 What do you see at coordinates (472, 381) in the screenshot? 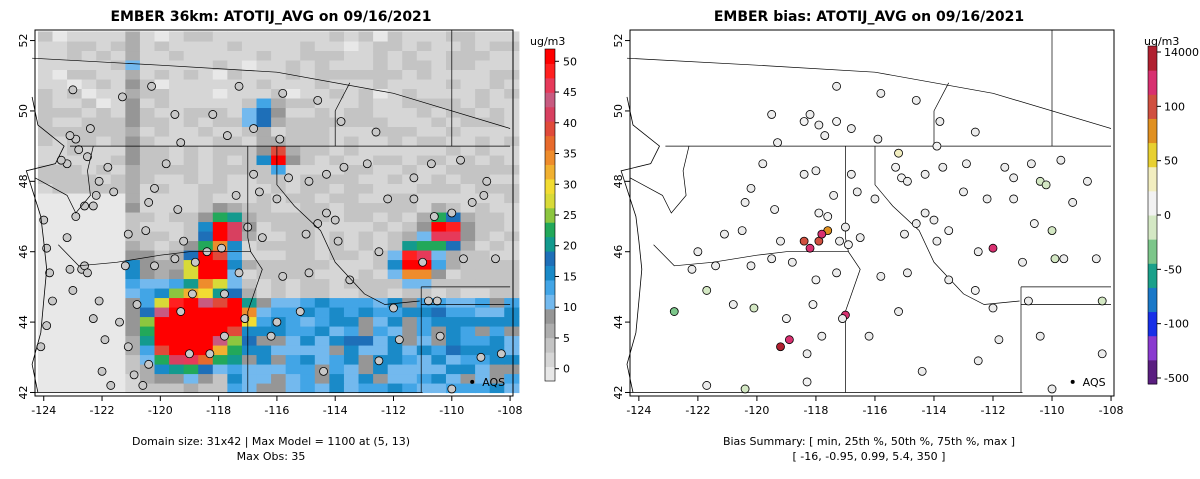
I see `aqs-legend-marker` at bounding box center [472, 381].